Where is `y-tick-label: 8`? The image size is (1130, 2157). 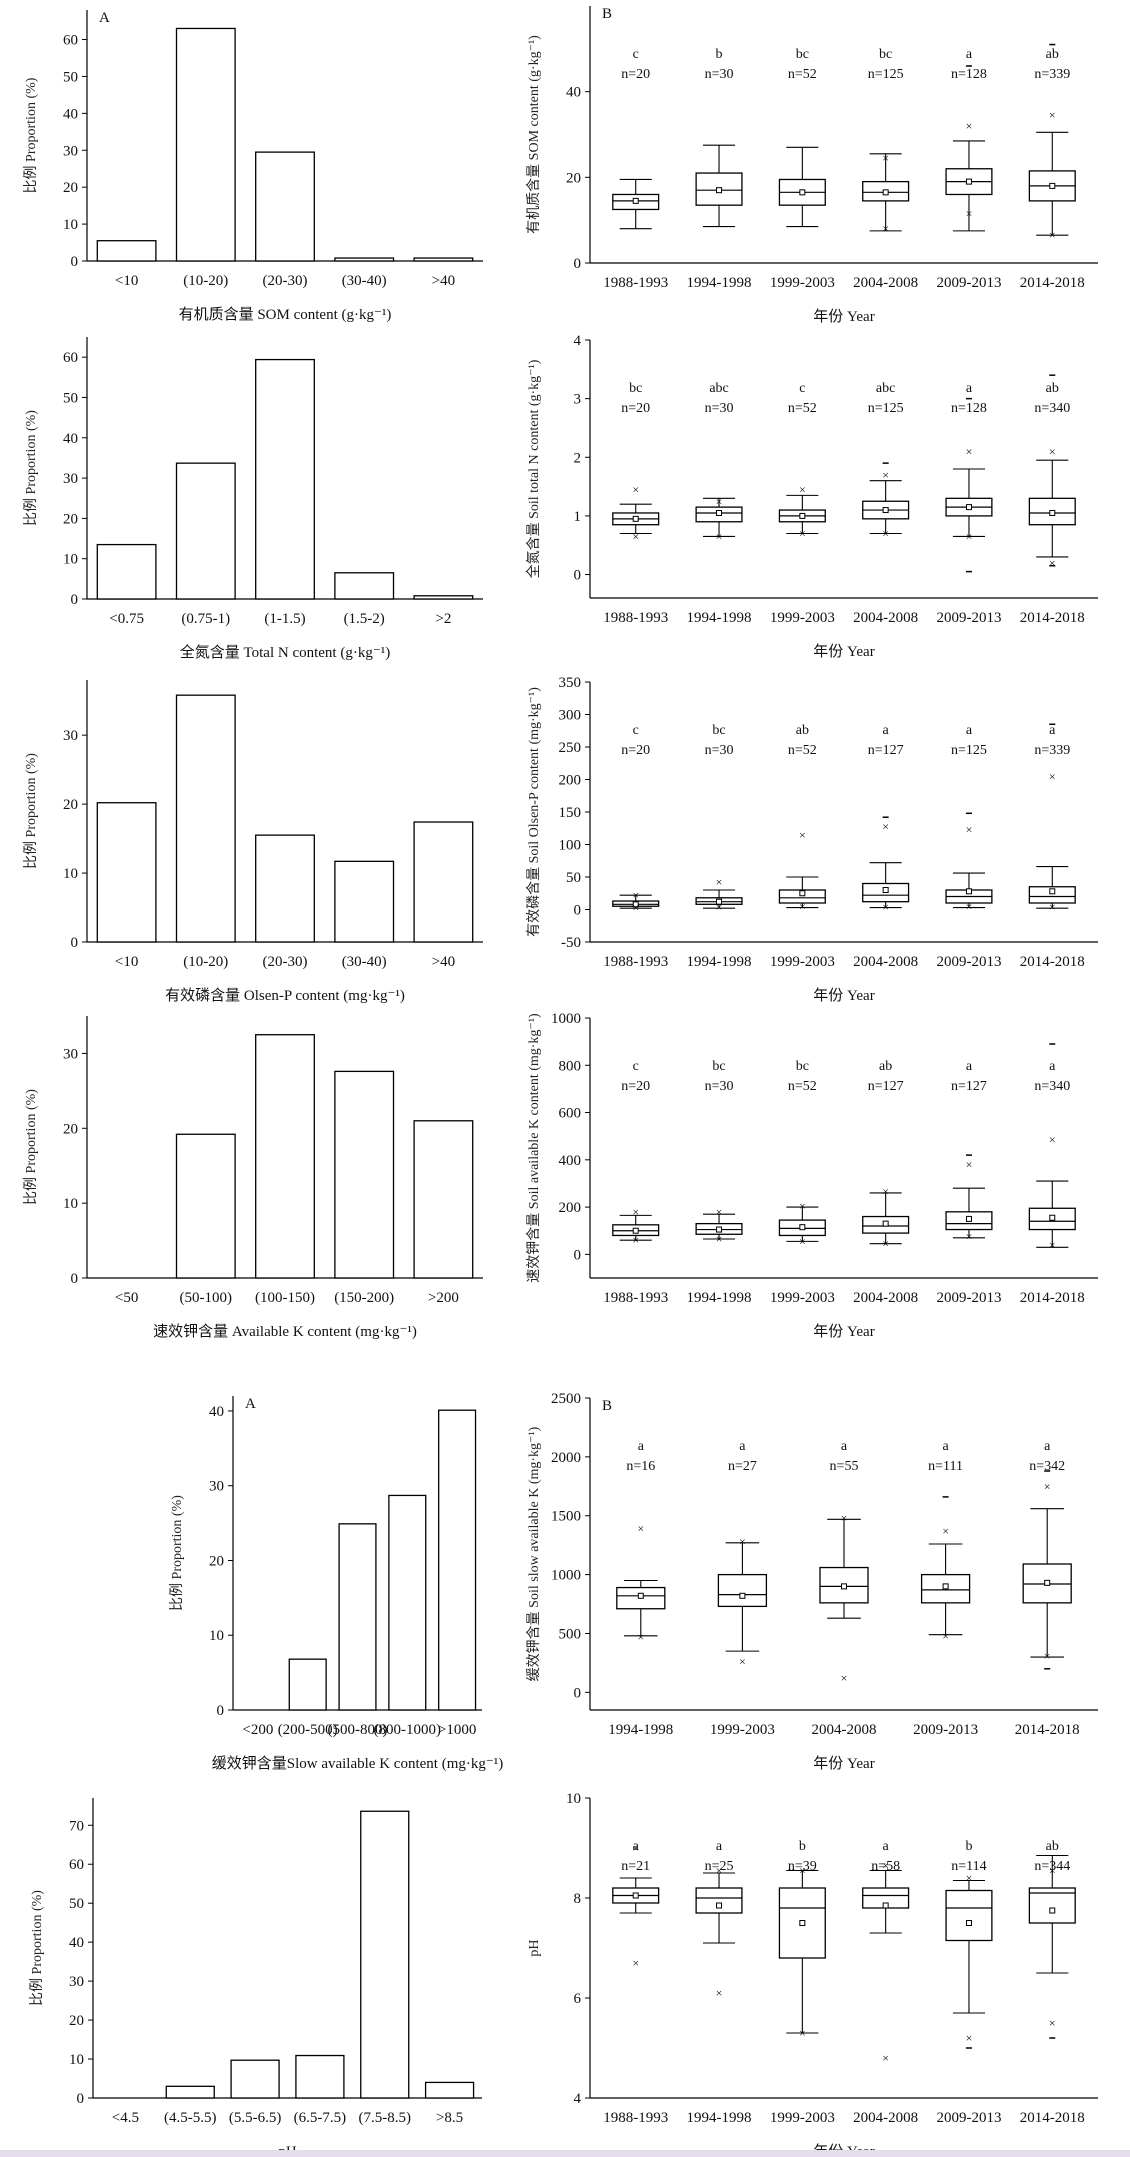
y-tick-label: 8 is located at coordinates (578, 1899).